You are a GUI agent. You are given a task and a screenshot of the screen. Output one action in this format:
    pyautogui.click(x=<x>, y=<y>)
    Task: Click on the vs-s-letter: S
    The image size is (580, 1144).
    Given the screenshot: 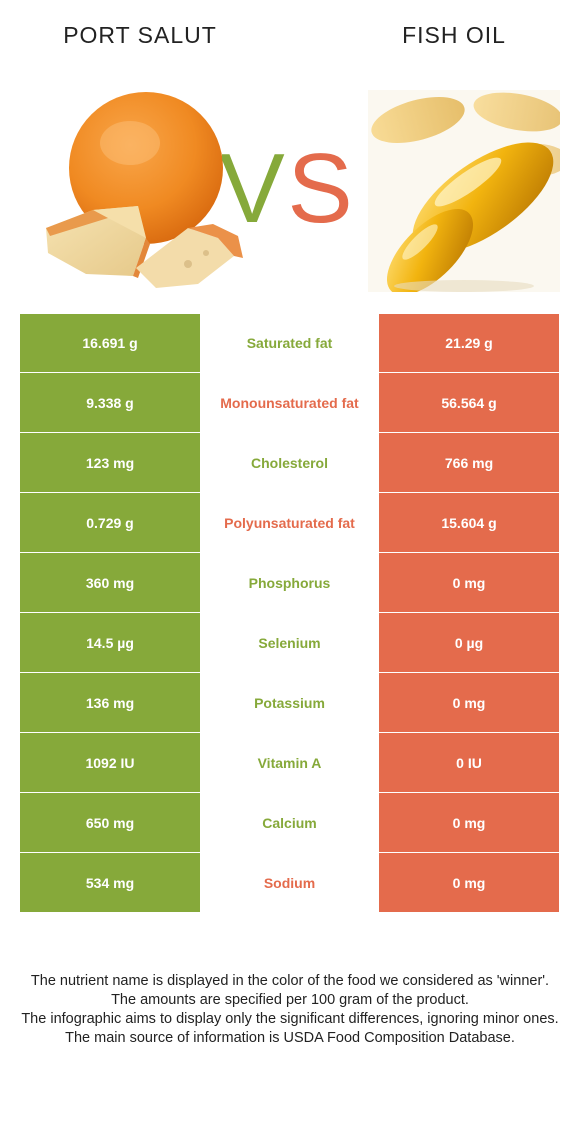 What is the action you would take?
    pyautogui.click(x=319, y=187)
    